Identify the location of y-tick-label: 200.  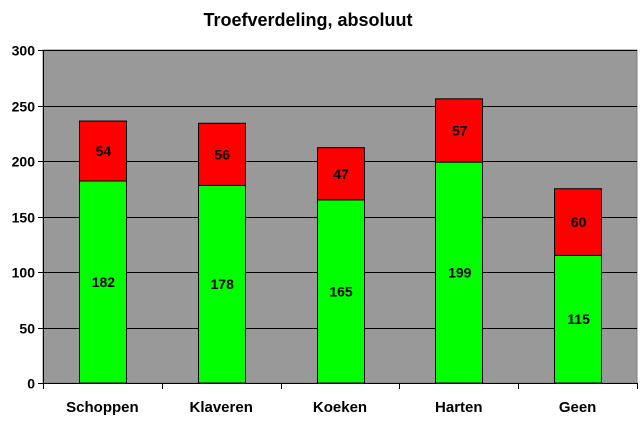
(24, 162).